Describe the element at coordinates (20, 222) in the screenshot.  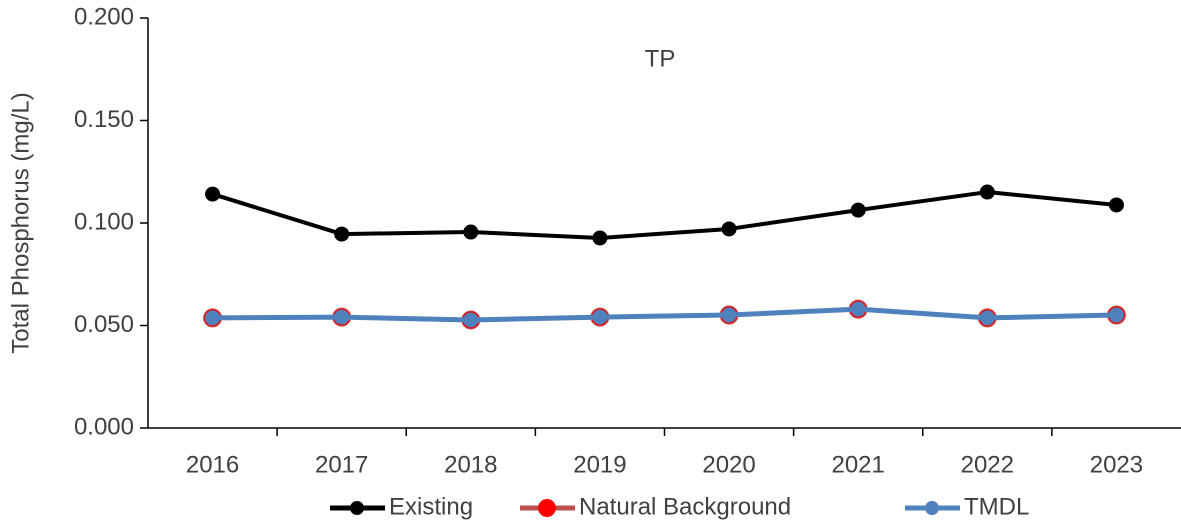
I see `y-axis-label: Total Phosphorus (mg/L)` at that location.